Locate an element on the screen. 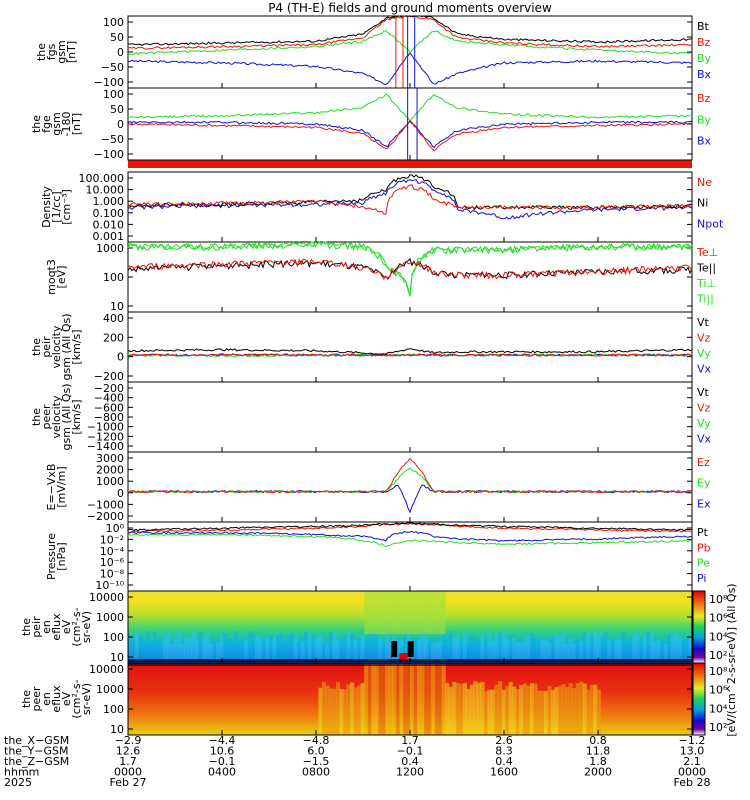 This screenshot has width=750, height=800. legend-pe: Pe is located at coordinates (703, 563).